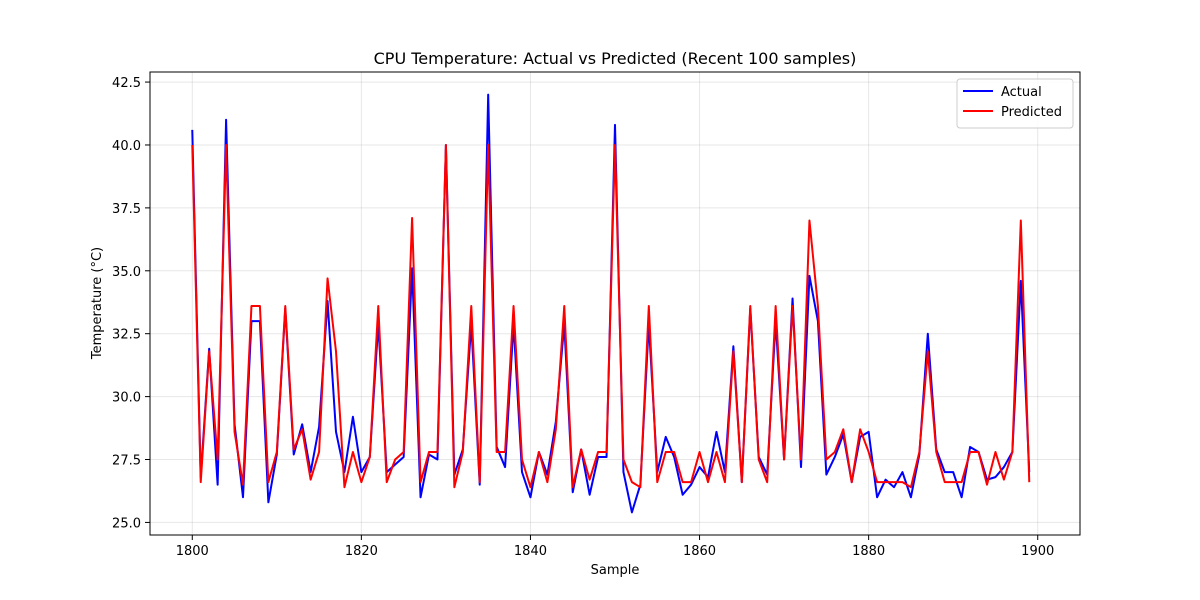 This screenshot has height=600, width=1200. I want to click on legend: Actual Predicted, so click(1015, 103).